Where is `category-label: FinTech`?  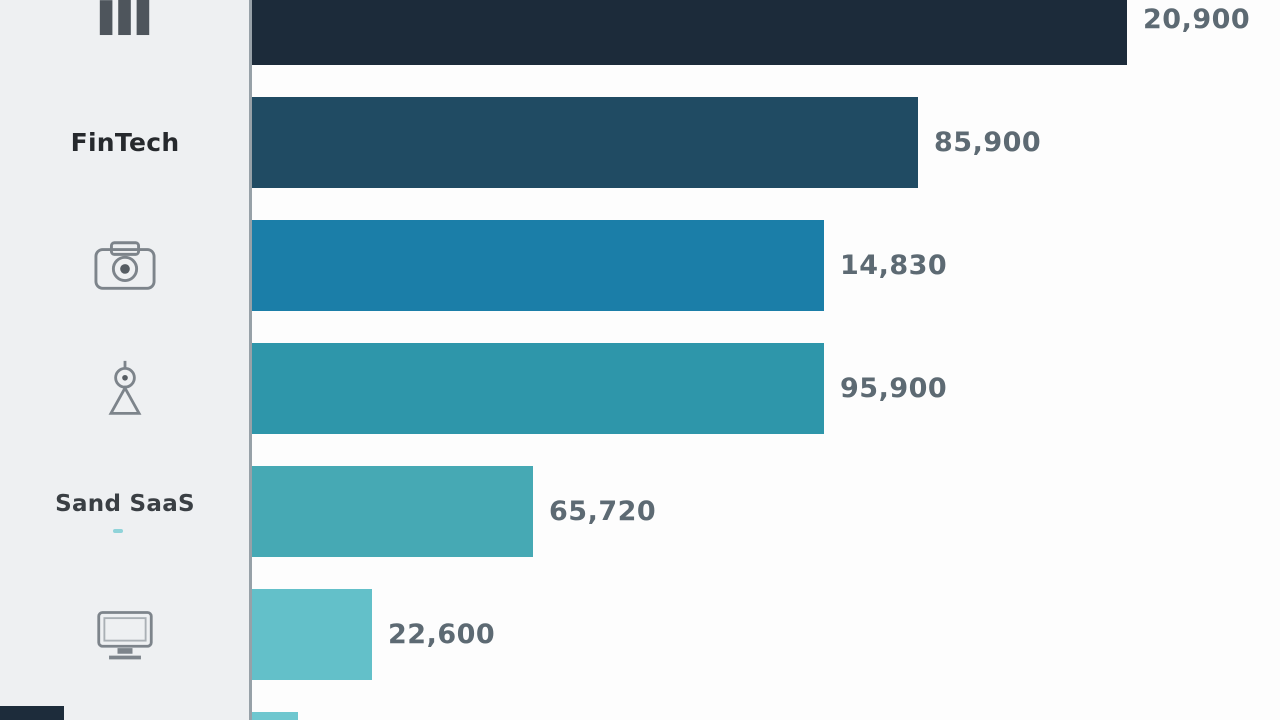
category-label: FinTech is located at coordinates (125, 142).